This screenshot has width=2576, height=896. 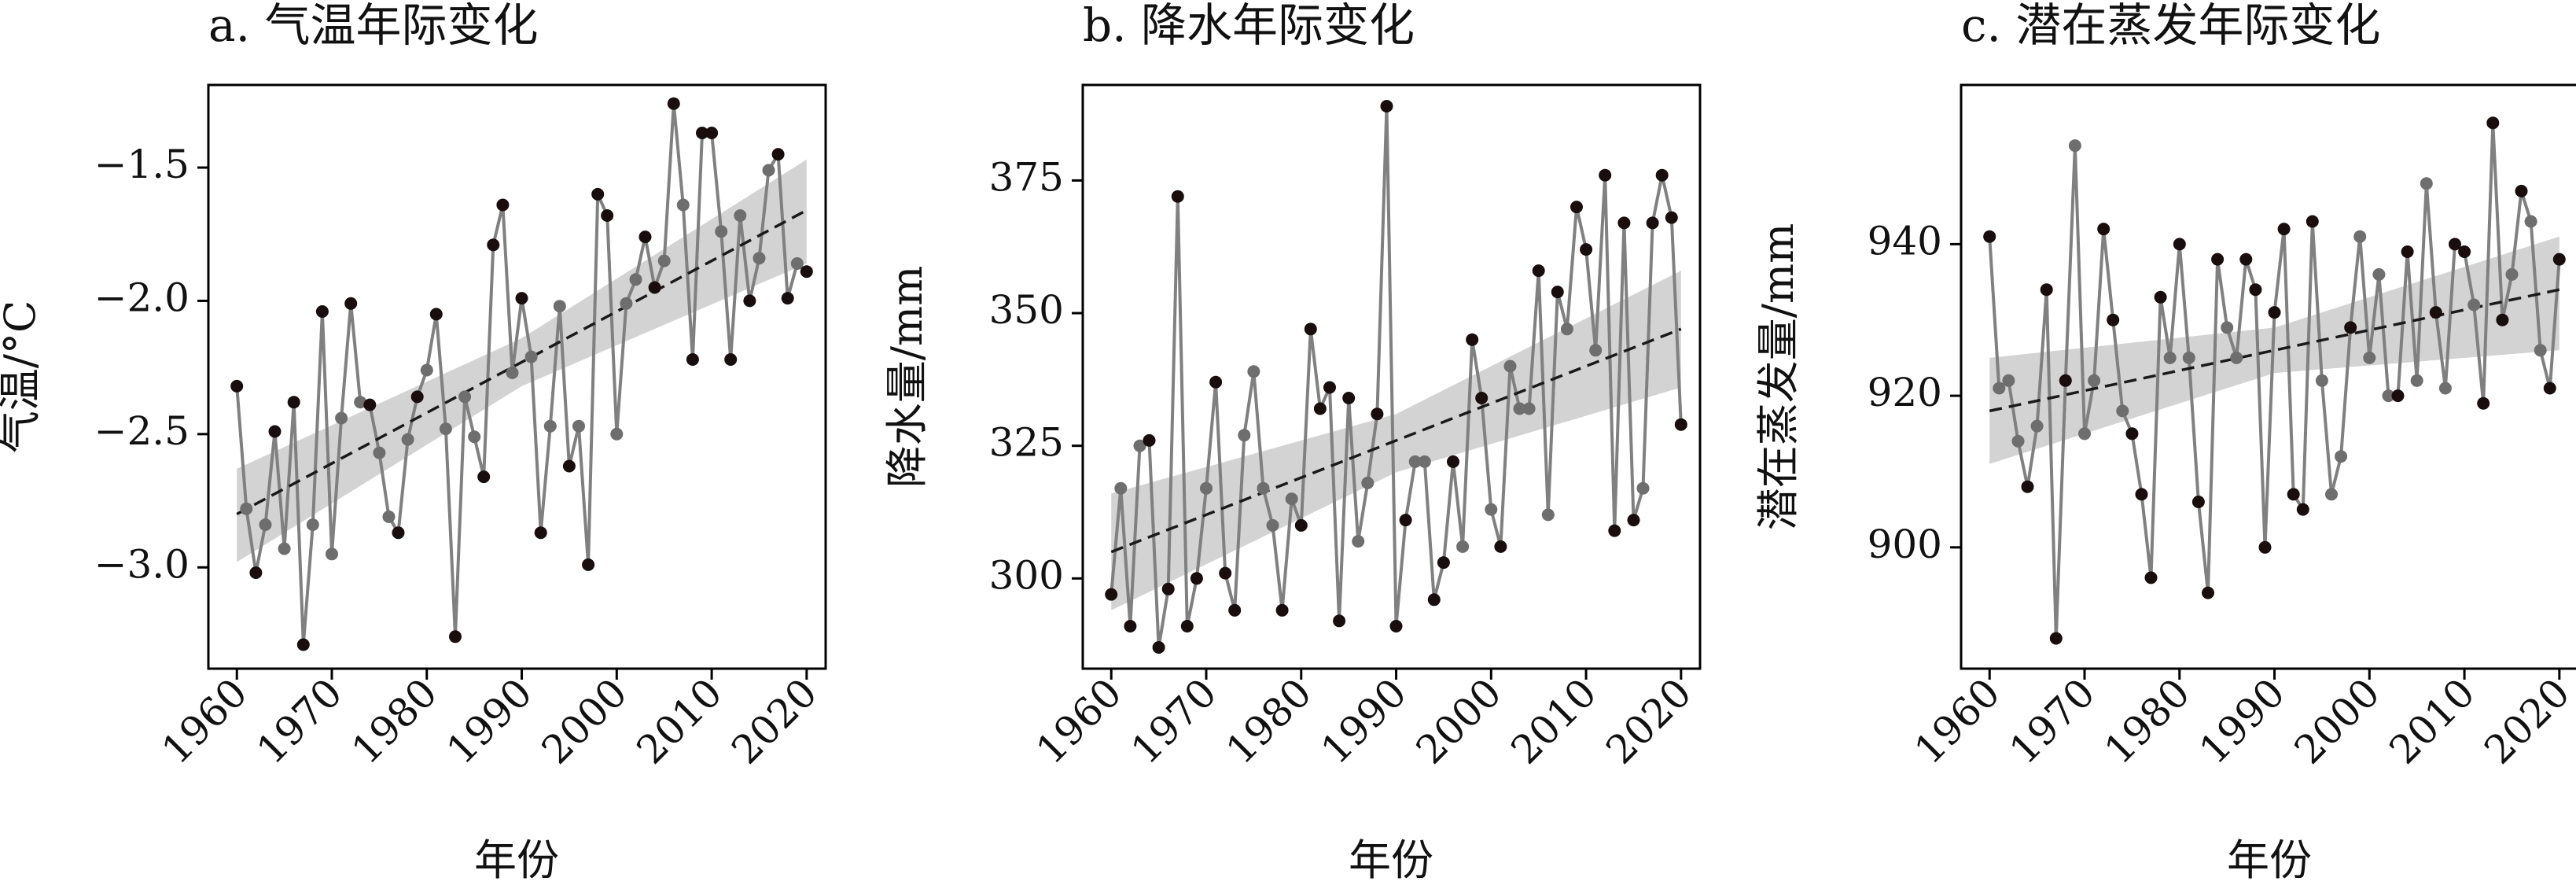 What do you see at coordinates (907, 378) in the screenshot?
I see `y-axis-label: 降水量/mm` at bounding box center [907, 378].